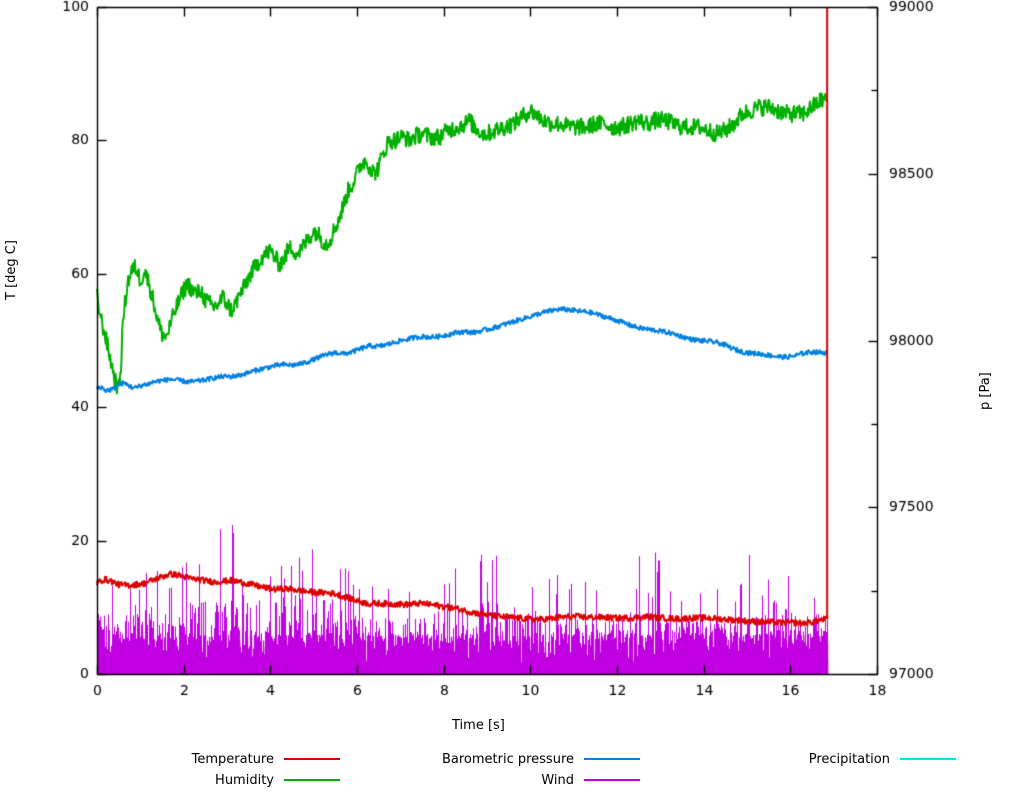 The image size is (1024, 800). What do you see at coordinates (11, 270) in the screenshot?
I see `y-axis-left-label: T [deg C]` at bounding box center [11, 270].